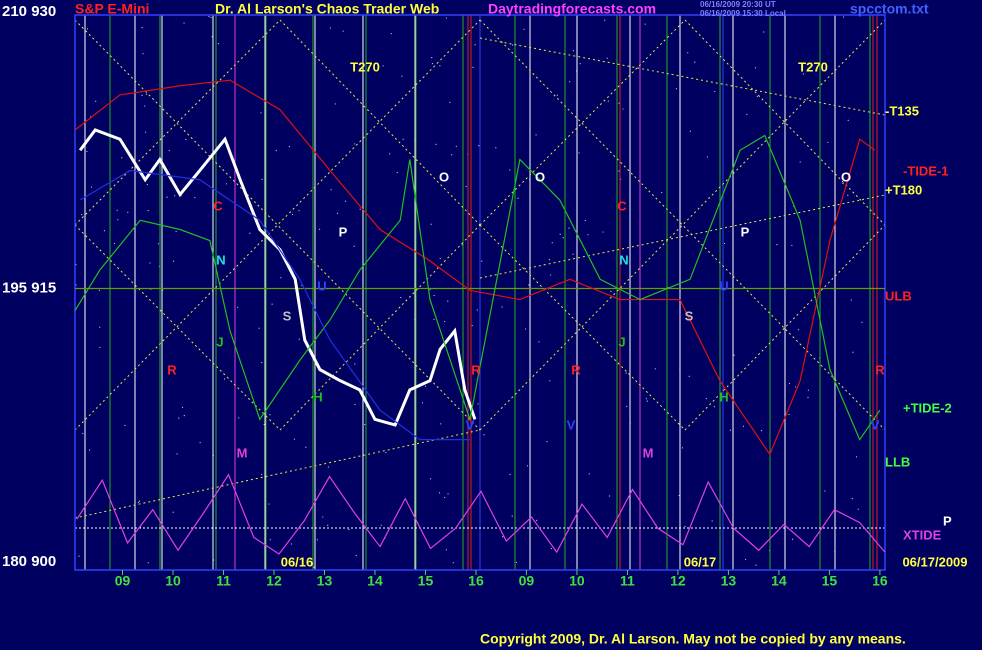 The height and width of the screenshot is (650, 982). What do you see at coordinates (242, 452) in the screenshot?
I see `annotation: M` at bounding box center [242, 452].